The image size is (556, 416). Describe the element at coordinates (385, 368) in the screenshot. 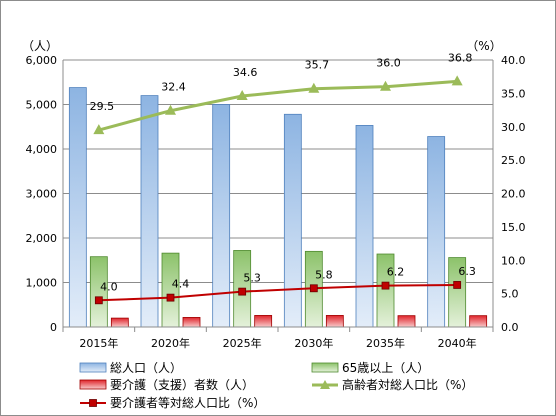

I see `legend-label-aged-65-plus: 65歳以上（人）` at that location.